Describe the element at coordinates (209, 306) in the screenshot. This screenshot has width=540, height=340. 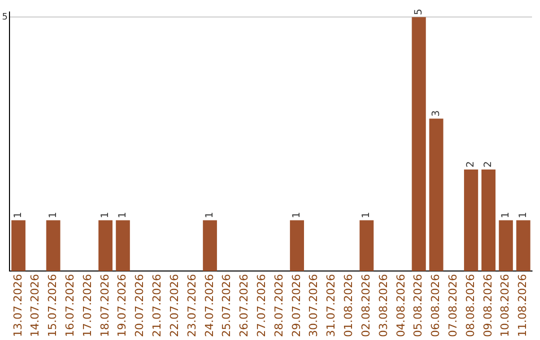
I see `x-tick-label: 24.07.2026` at that location.